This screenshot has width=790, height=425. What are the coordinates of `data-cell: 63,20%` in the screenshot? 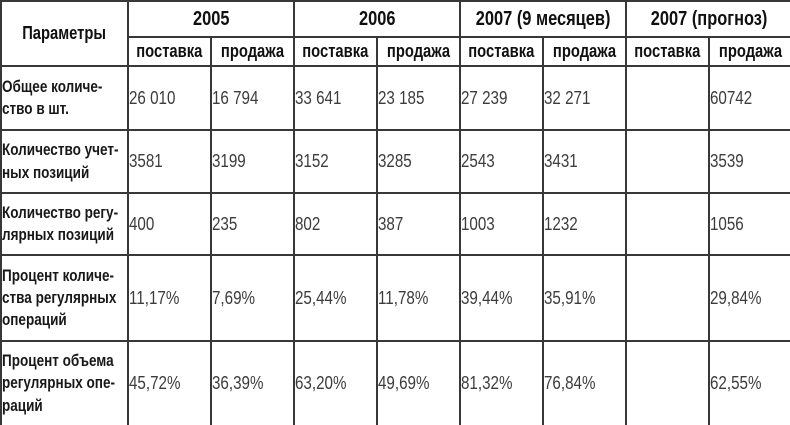 It's located at (335, 382).